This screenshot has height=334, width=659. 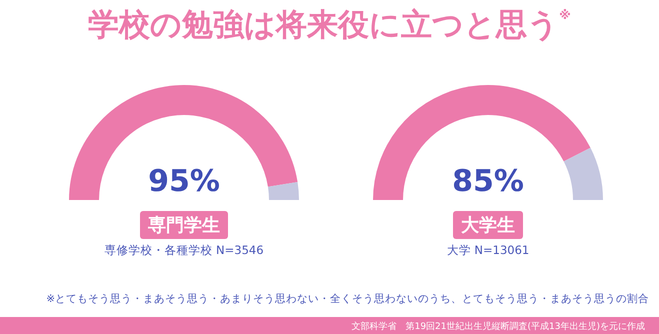 I want to click on data-label: 85%, so click(x=488, y=181).